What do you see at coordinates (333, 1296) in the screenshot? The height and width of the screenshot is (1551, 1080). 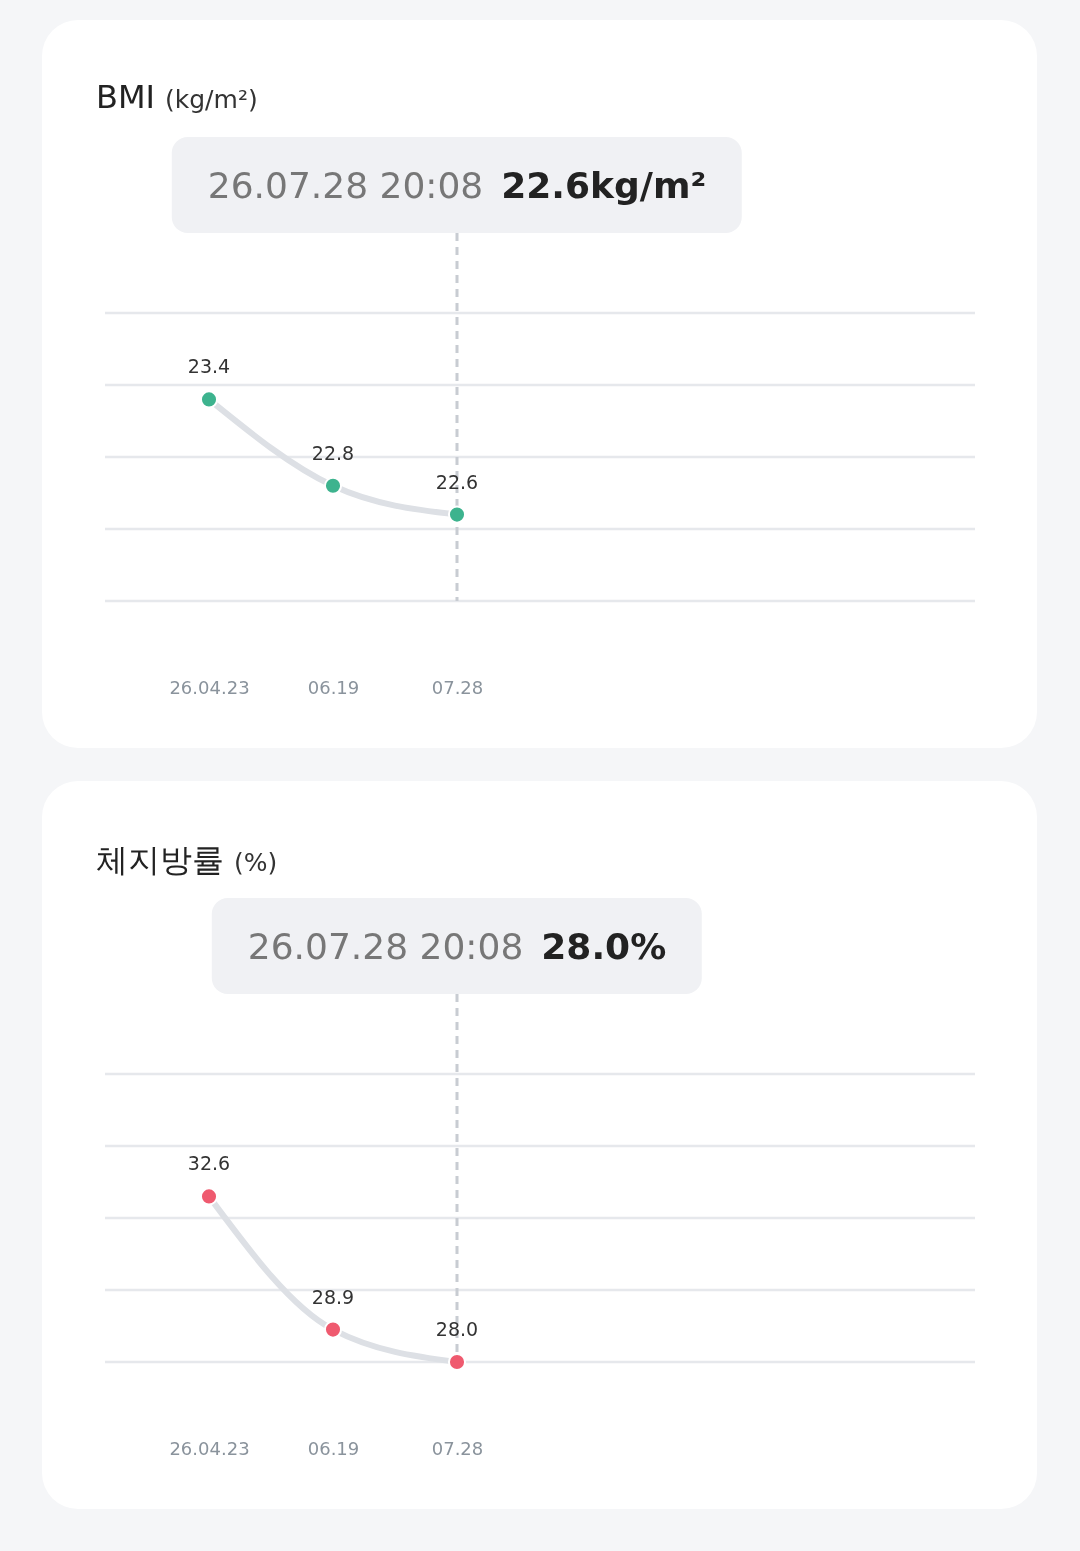 I see `data-label: 28.9` at bounding box center [333, 1296].